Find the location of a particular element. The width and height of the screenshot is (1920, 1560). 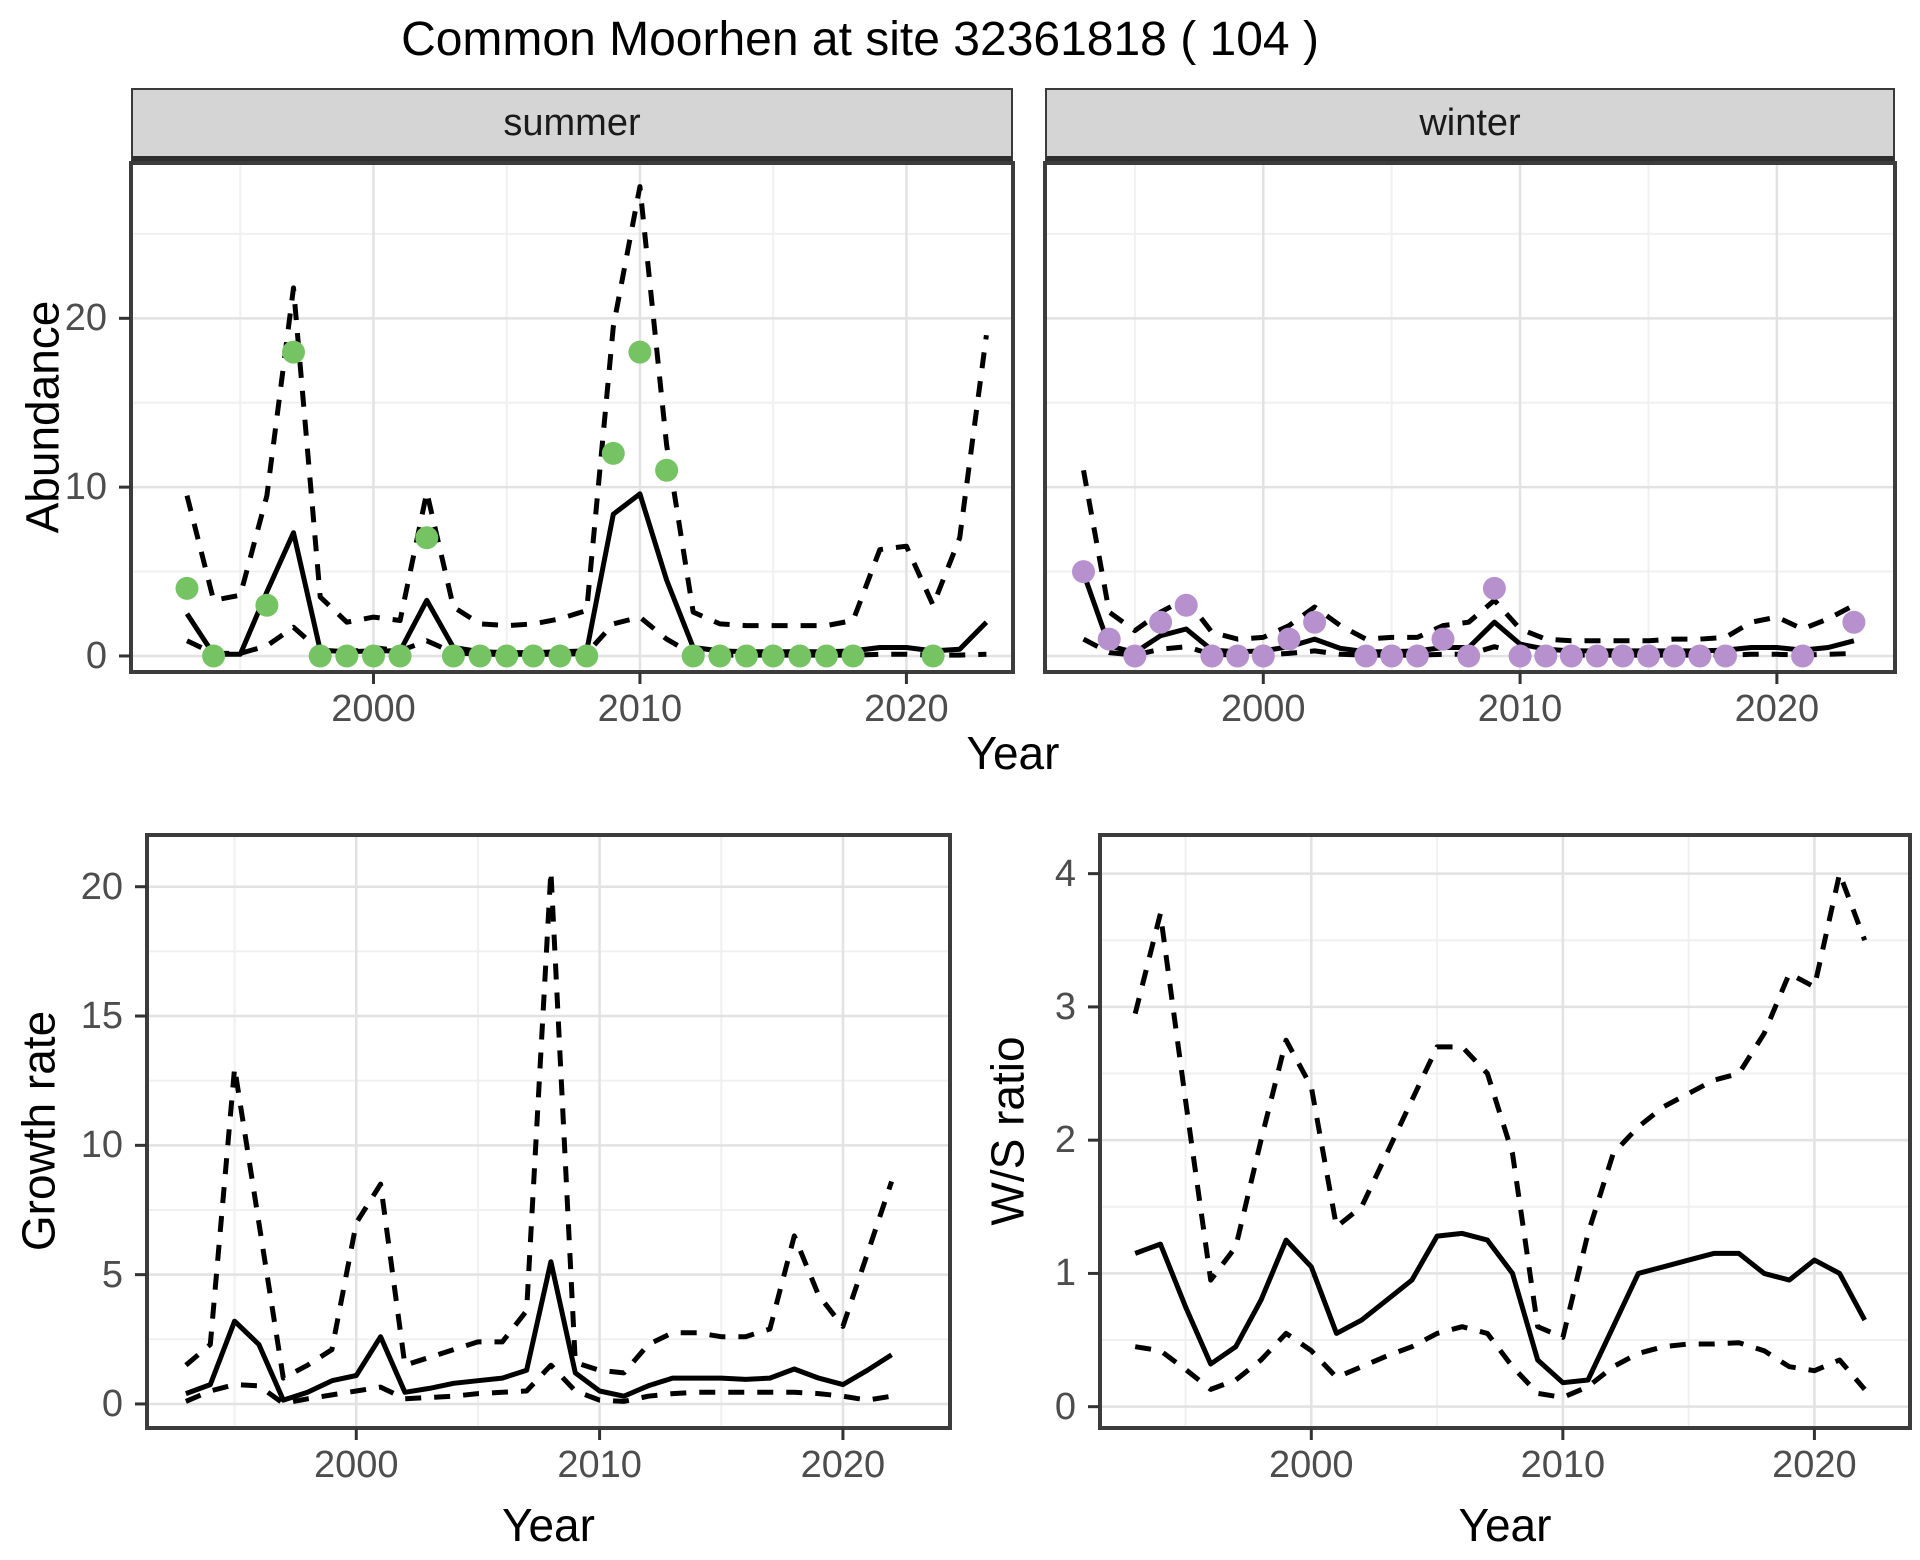

plot-title: Common Moorhen at site 32361818 ( 104 ) is located at coordinates (860, 39).